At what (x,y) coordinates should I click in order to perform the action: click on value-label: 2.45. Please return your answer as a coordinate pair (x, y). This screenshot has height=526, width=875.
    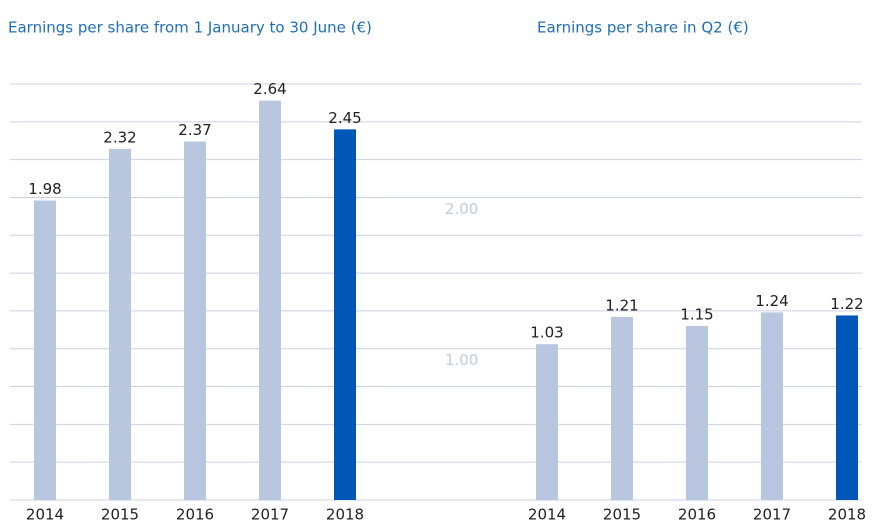
    Looking at the image, I should click on (344, 118).